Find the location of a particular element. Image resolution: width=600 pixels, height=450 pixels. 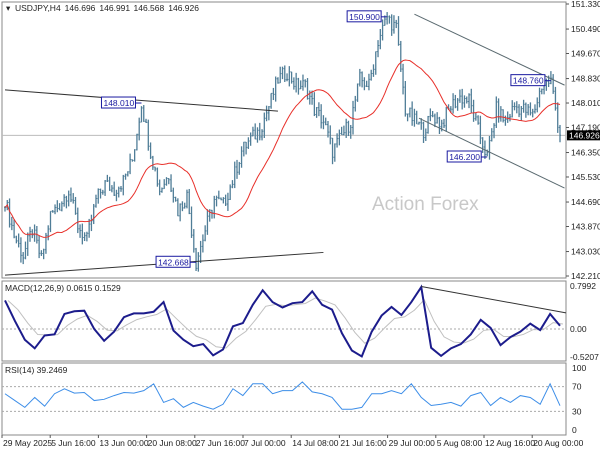

price-label: 142.668 is located at coordinates (176, 261).